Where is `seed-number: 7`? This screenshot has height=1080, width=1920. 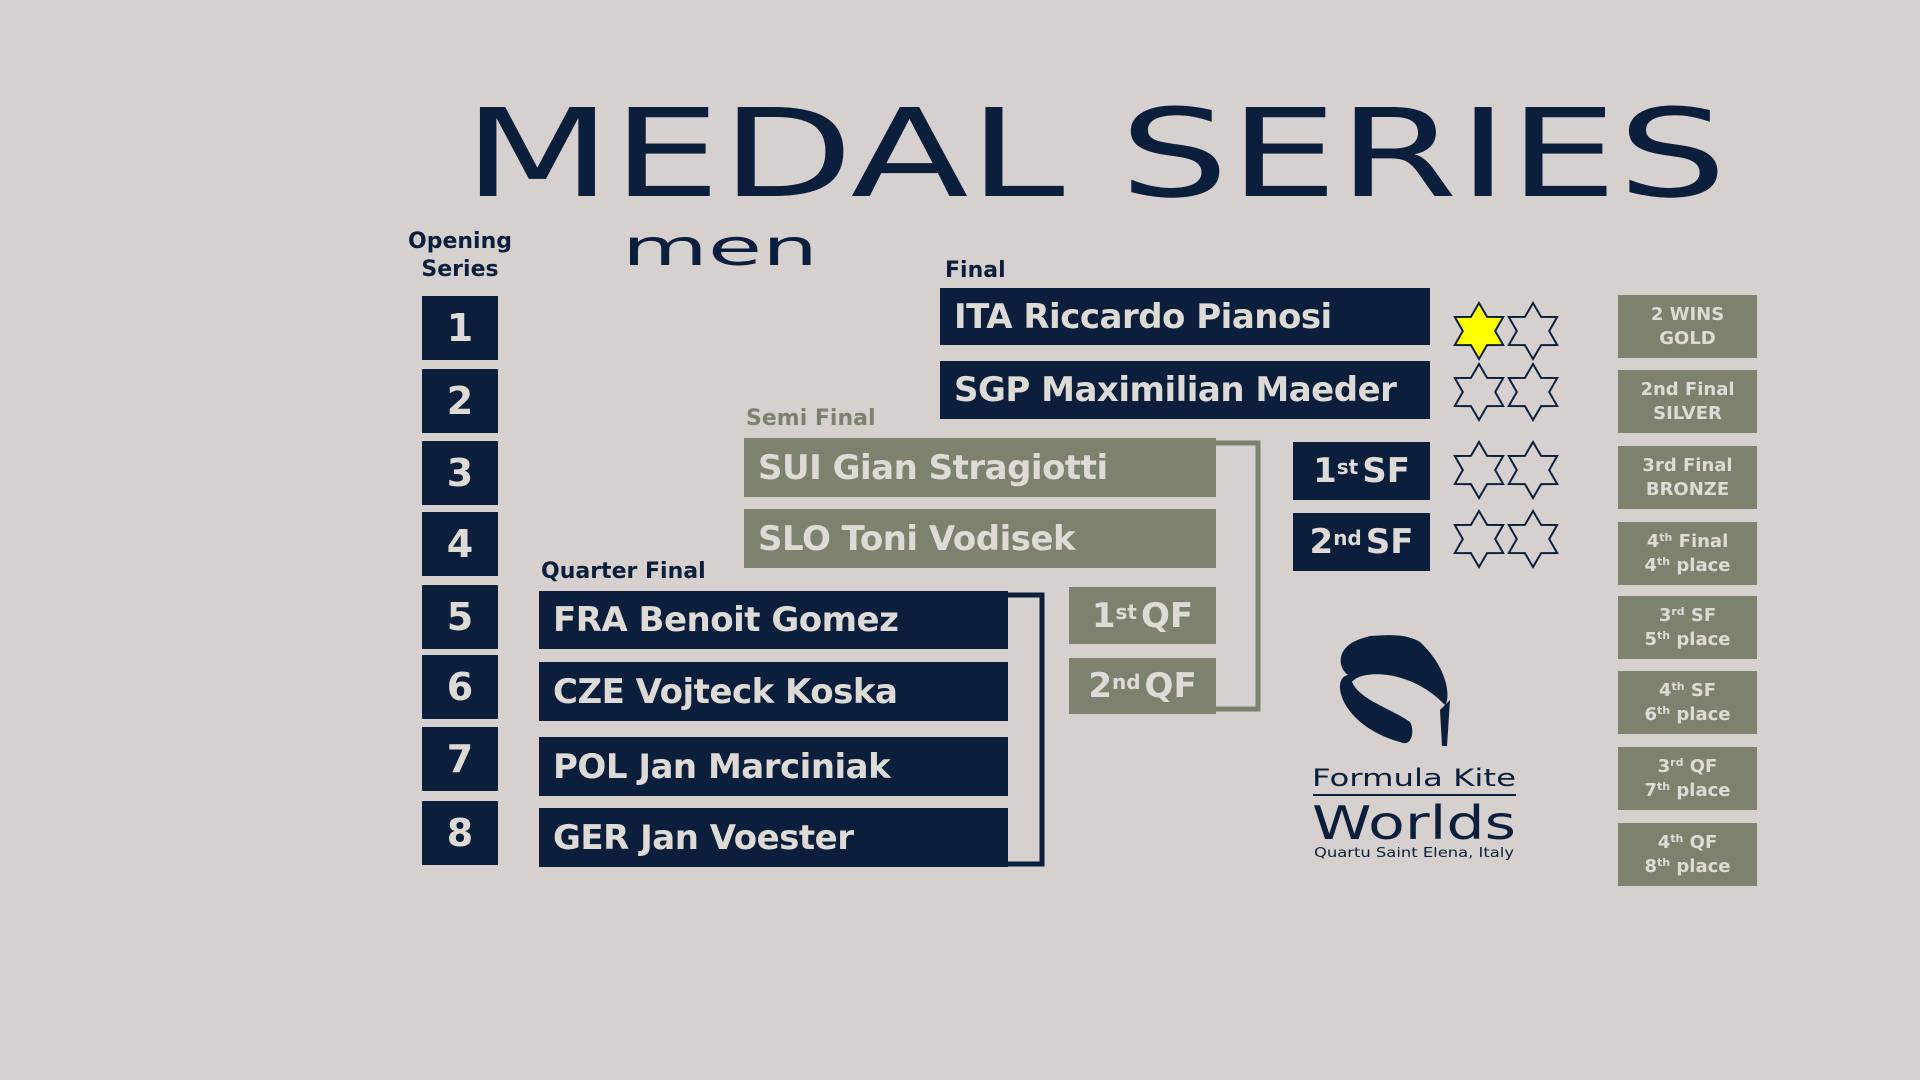 seed-number: 7 is located at coordinates (460, 759).